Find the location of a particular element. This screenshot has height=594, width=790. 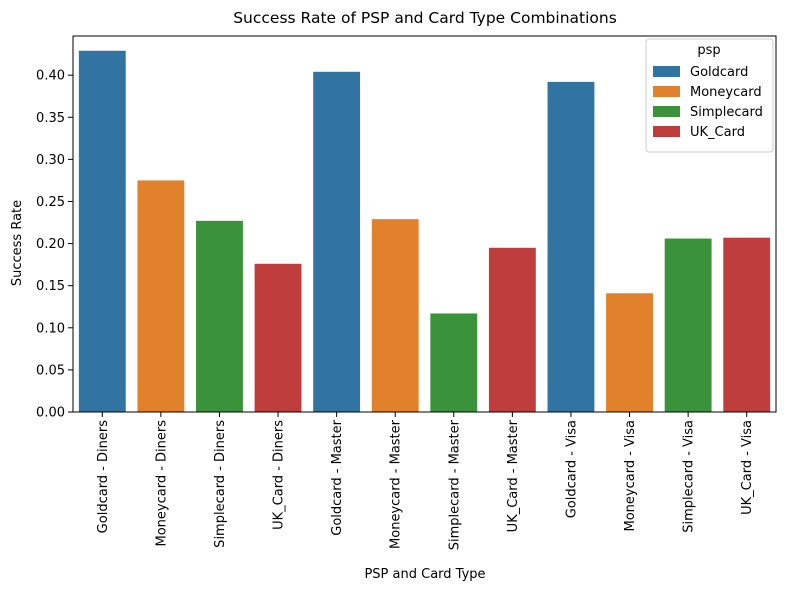

x-tick-label-1: Moneycard - Diners is located at coordinates (161, 483).